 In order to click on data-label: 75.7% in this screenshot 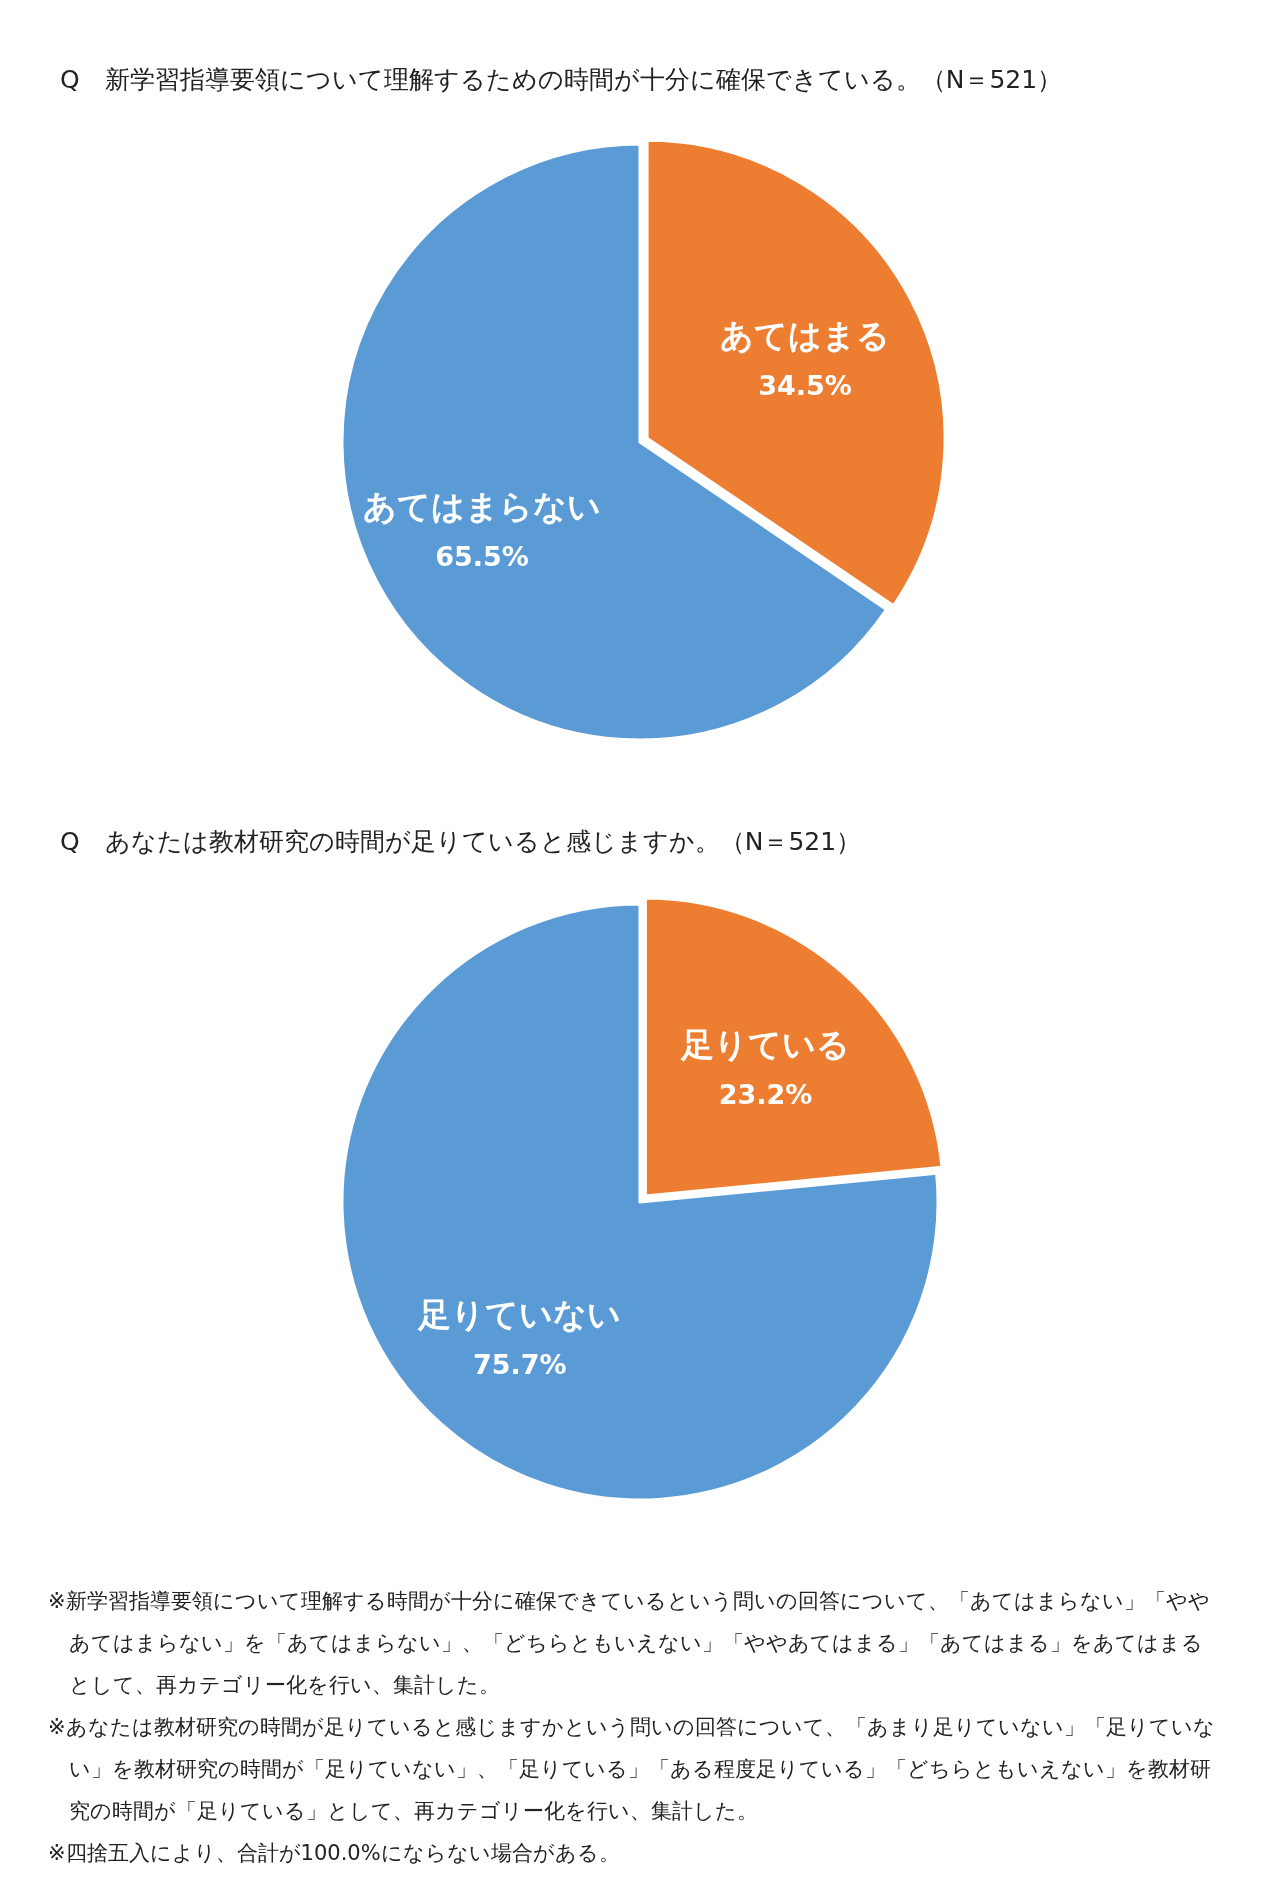, I will do `click(520, 1365)`.